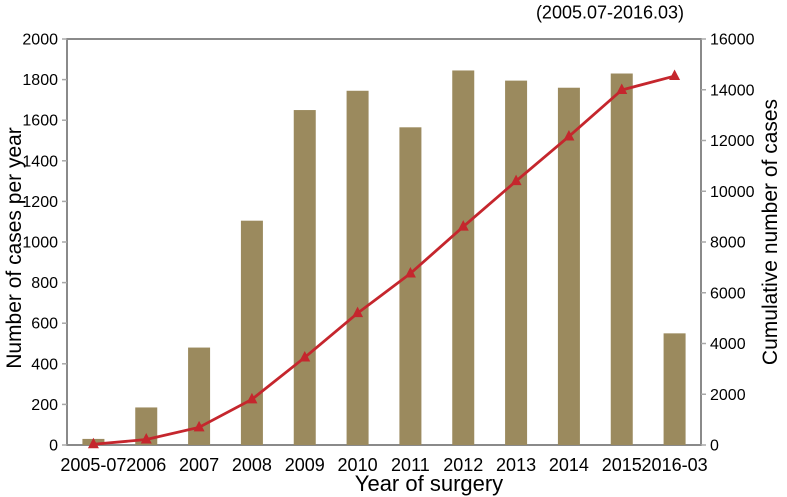  What do you see at coordinates (732, 141) in the screenshot?
I see `right-axis-tick-label: 12000` at bounding box center [732, 141].